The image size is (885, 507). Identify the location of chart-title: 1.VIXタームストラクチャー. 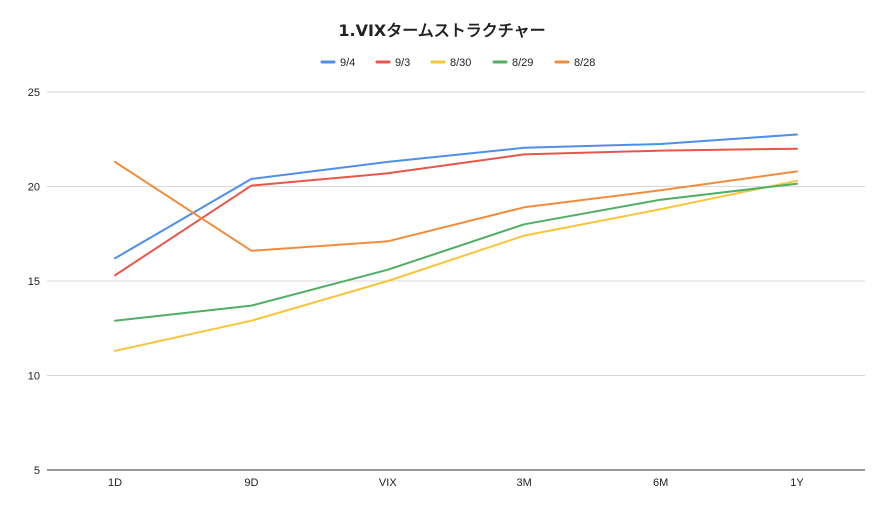
(441, 30).